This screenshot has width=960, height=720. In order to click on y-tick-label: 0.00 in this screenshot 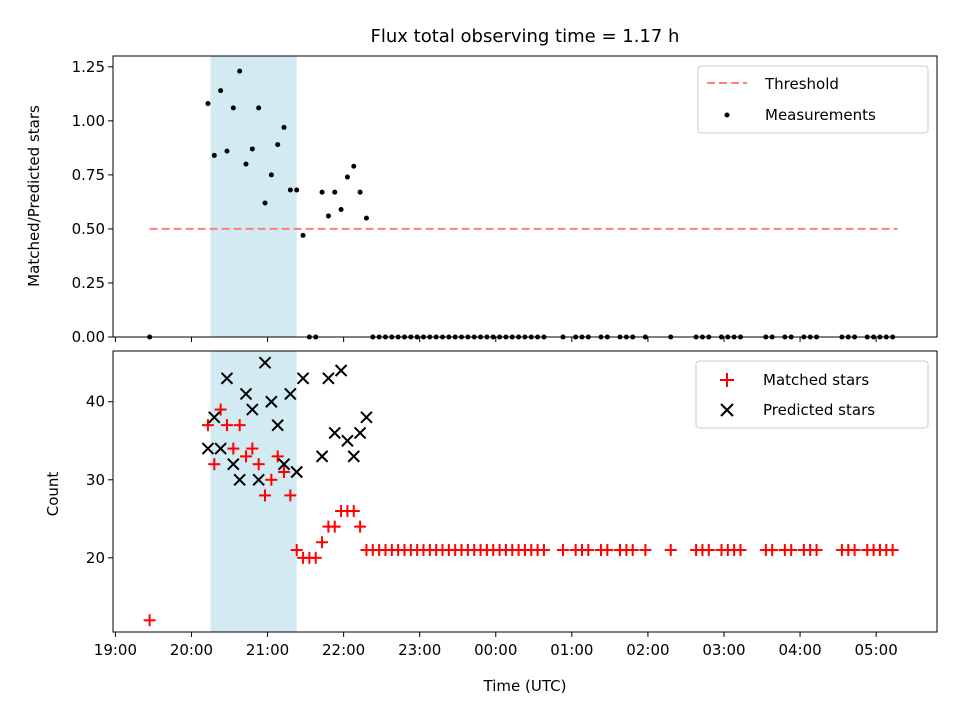, I will do `click(88, 337)`.